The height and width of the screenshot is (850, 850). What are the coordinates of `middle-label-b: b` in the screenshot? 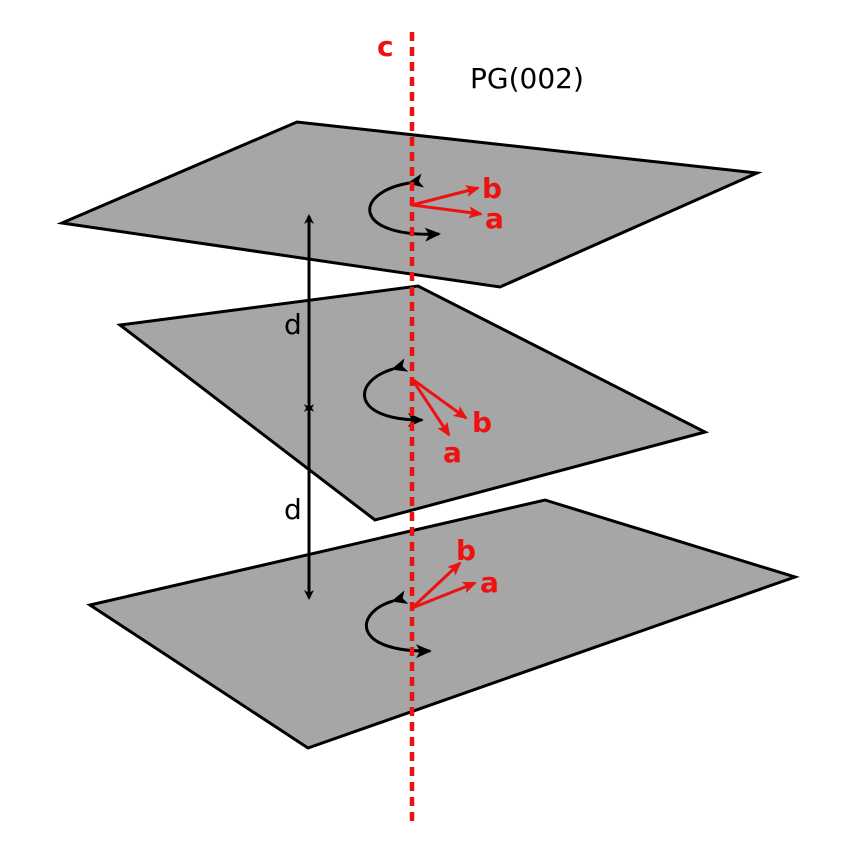 It's located at (482, 422).